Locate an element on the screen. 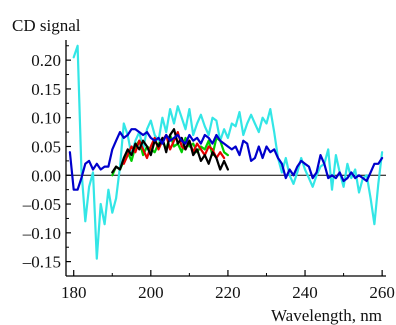 The image size is (396, 325). x-axis-title: Wavelength, nm is located at coordinates (326, 315).